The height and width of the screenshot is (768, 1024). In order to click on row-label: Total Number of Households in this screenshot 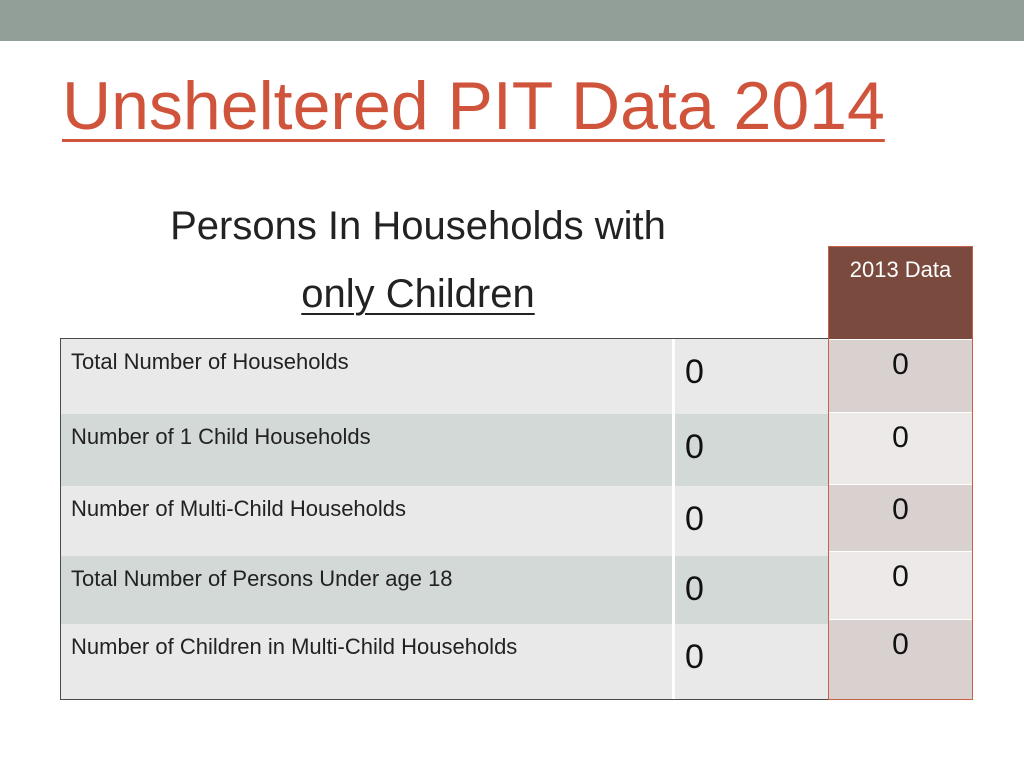, I will do `click(368, 376)`.